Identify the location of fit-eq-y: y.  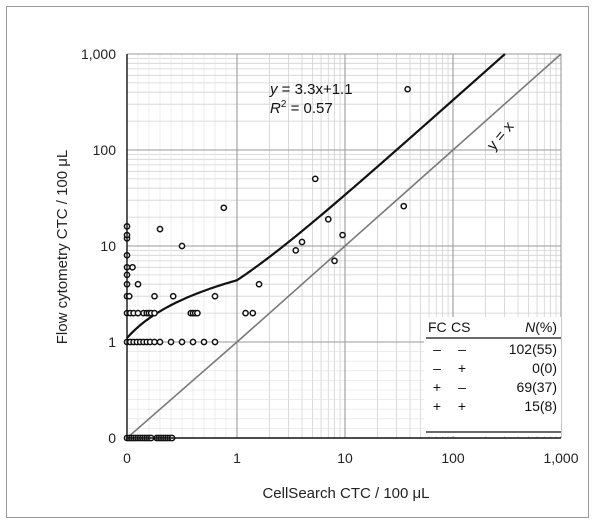
(274, 89).